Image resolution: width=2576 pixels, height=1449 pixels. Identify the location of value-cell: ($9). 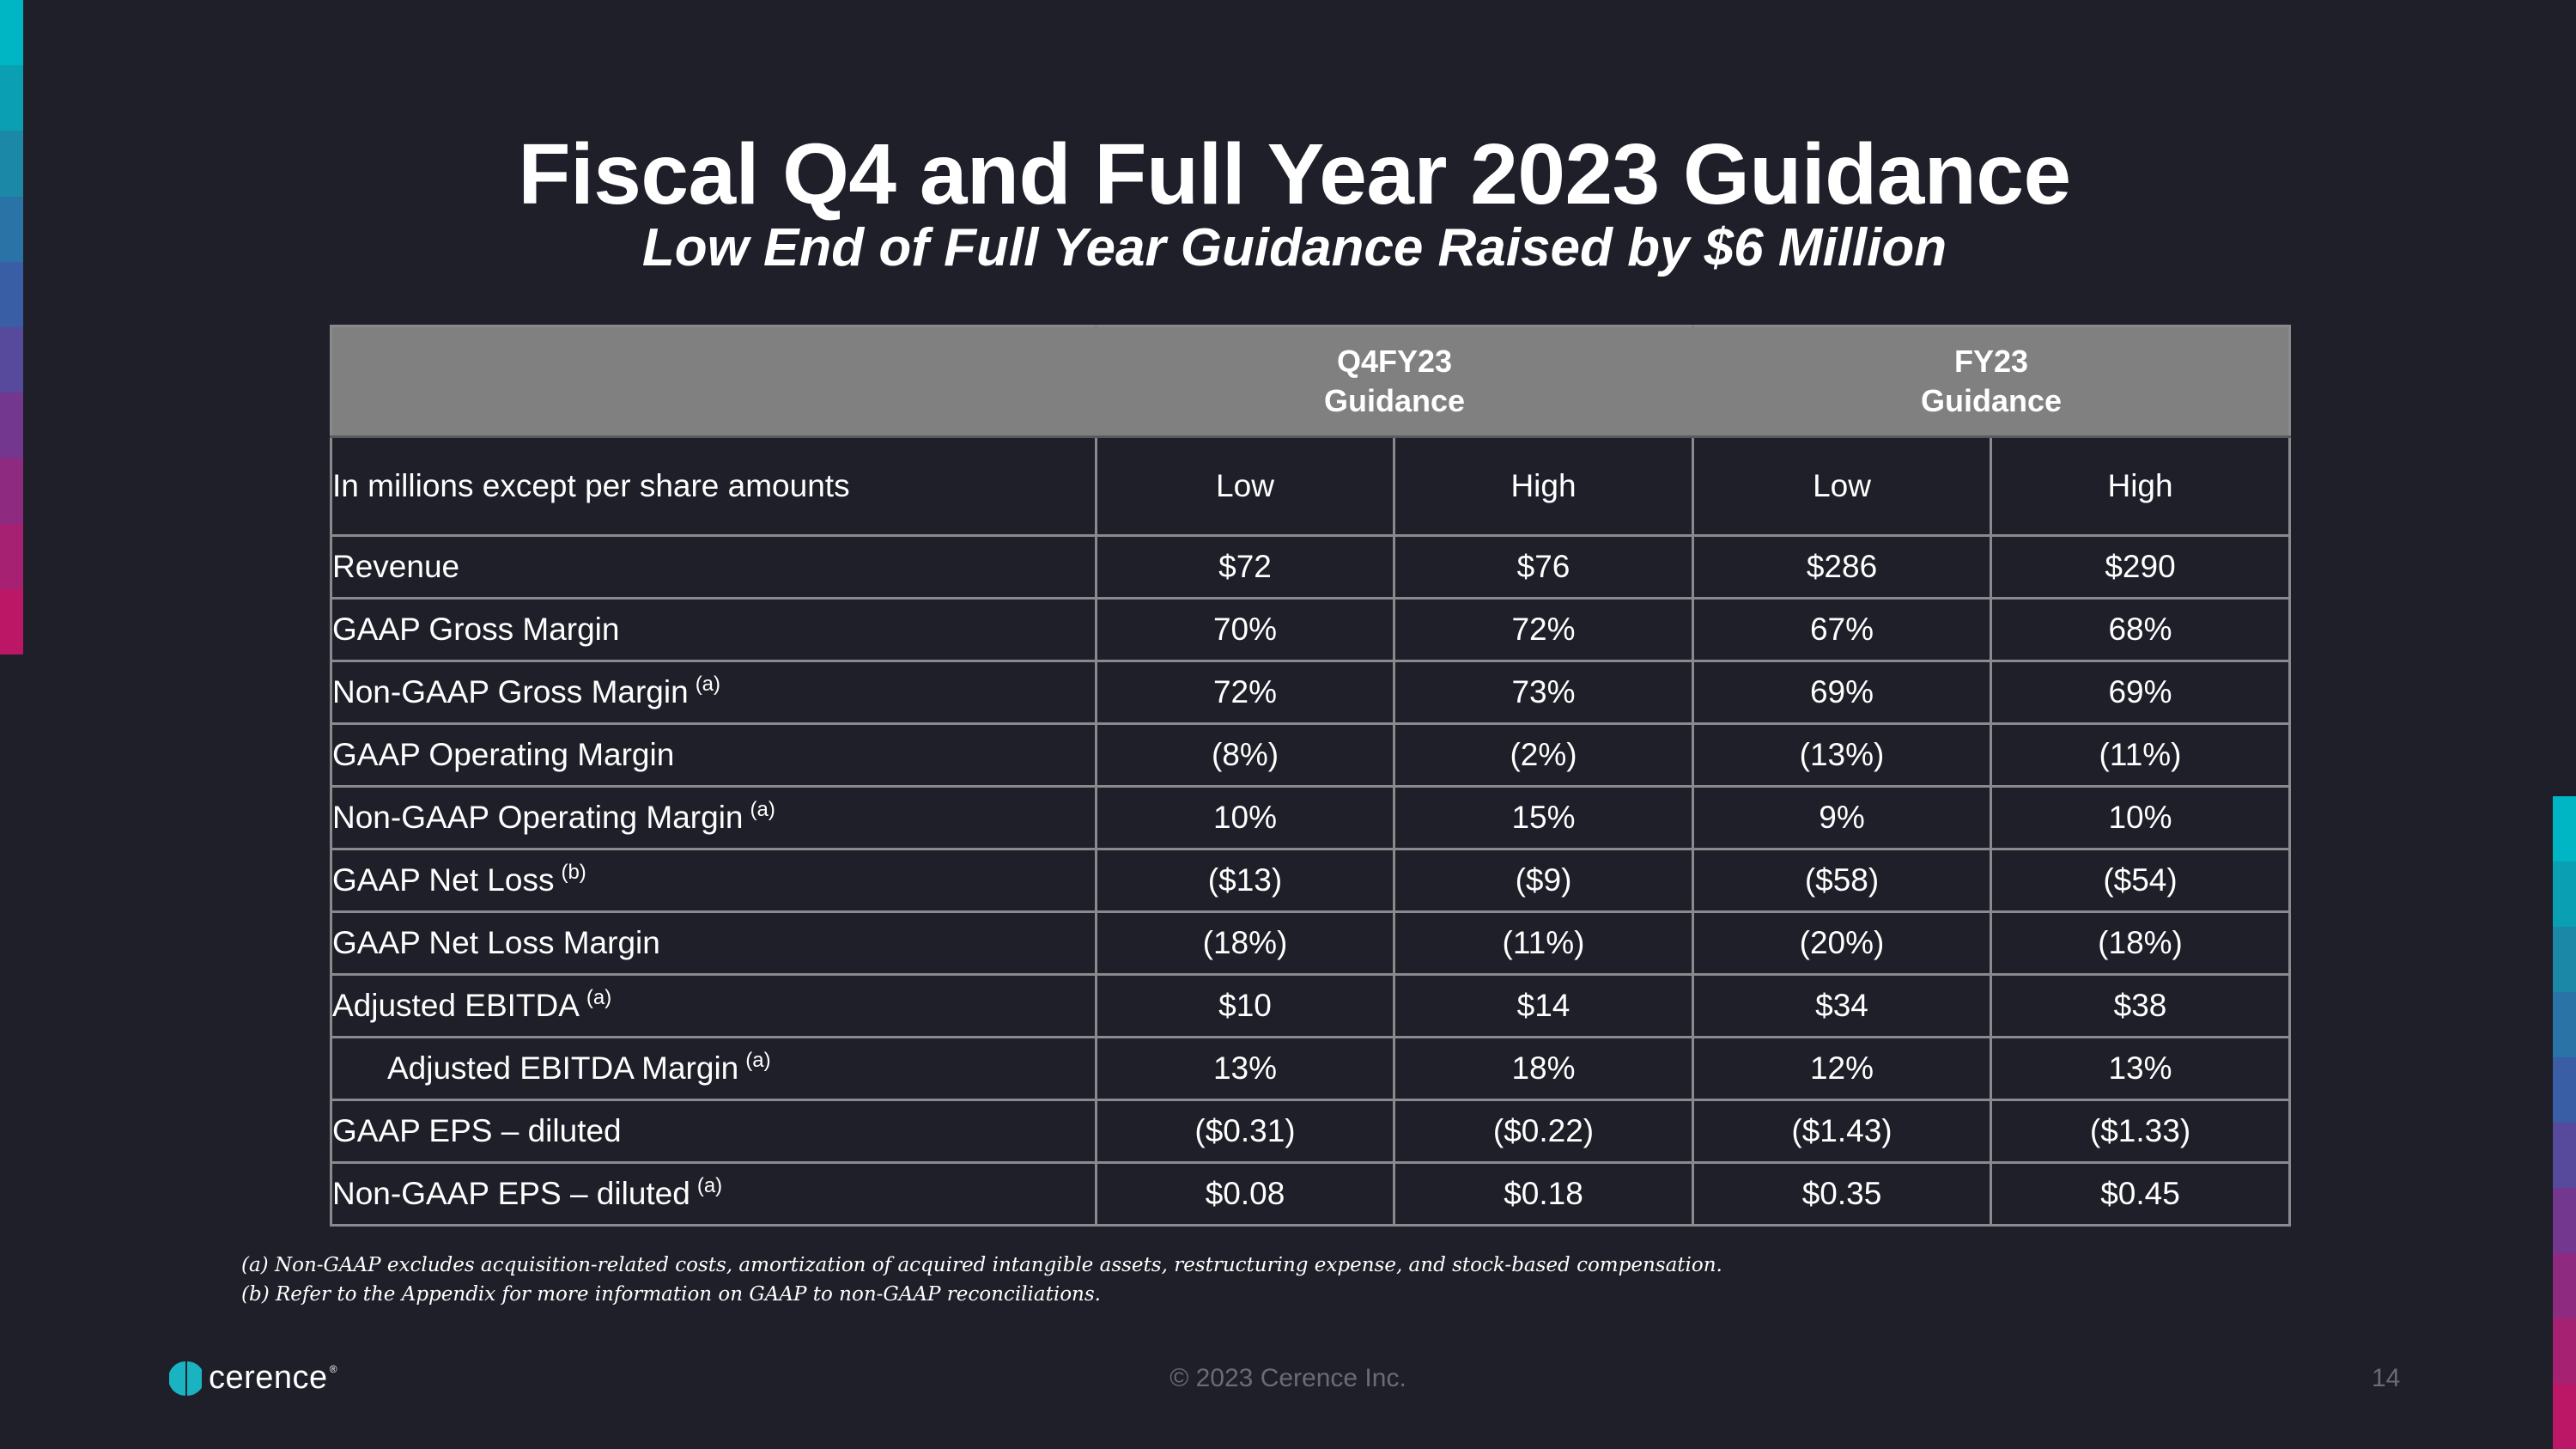
(1543, 881).